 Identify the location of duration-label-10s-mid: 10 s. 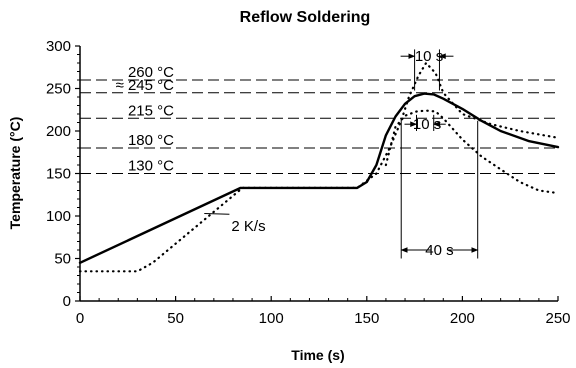
(427, 124).